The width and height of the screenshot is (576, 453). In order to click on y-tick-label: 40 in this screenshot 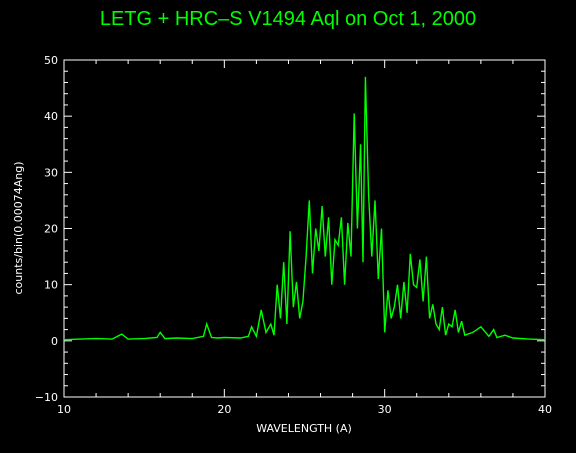, I will do `click(51, 116)`.